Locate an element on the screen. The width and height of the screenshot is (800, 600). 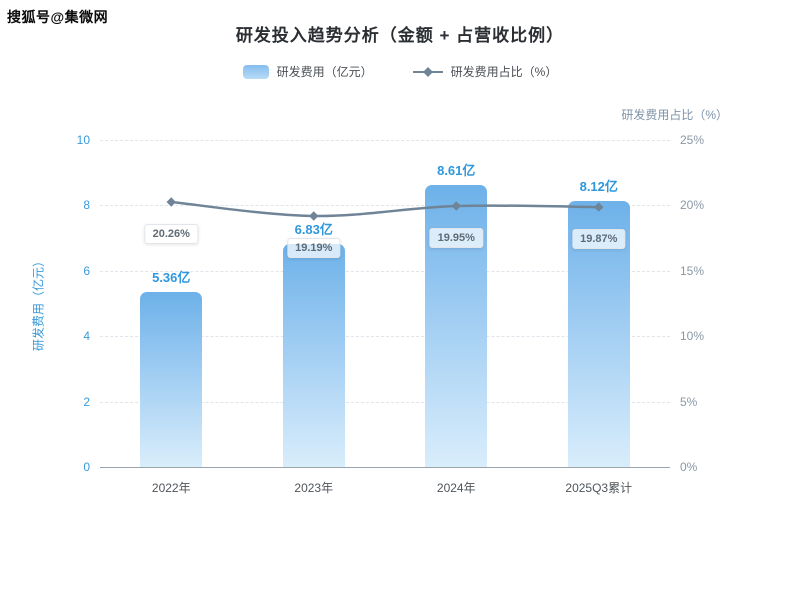
left-axis-tick: 2 is located at coordinates (86, 401).